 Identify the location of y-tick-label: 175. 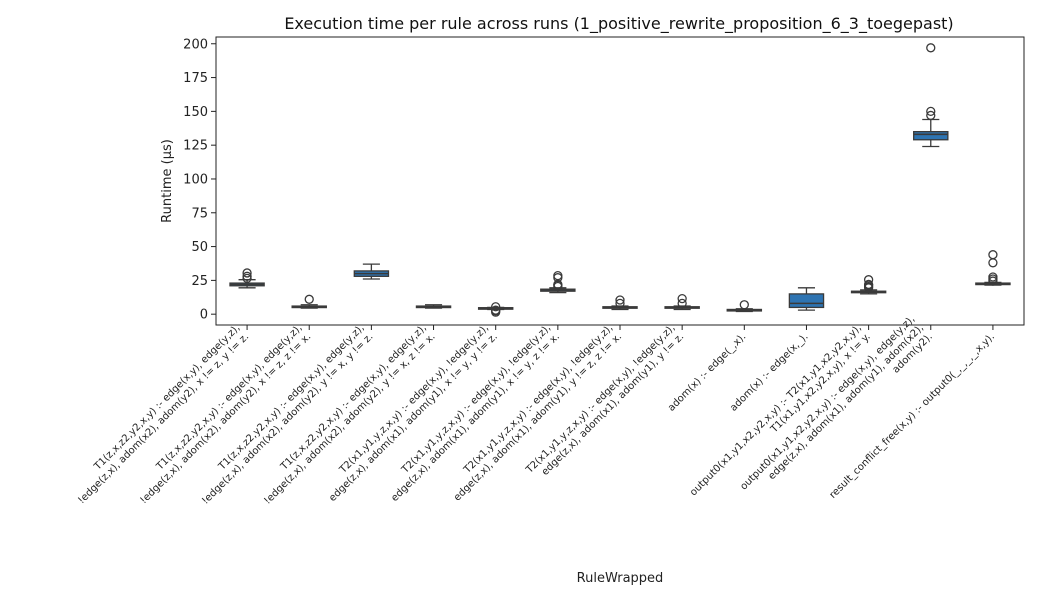
(195, 78).